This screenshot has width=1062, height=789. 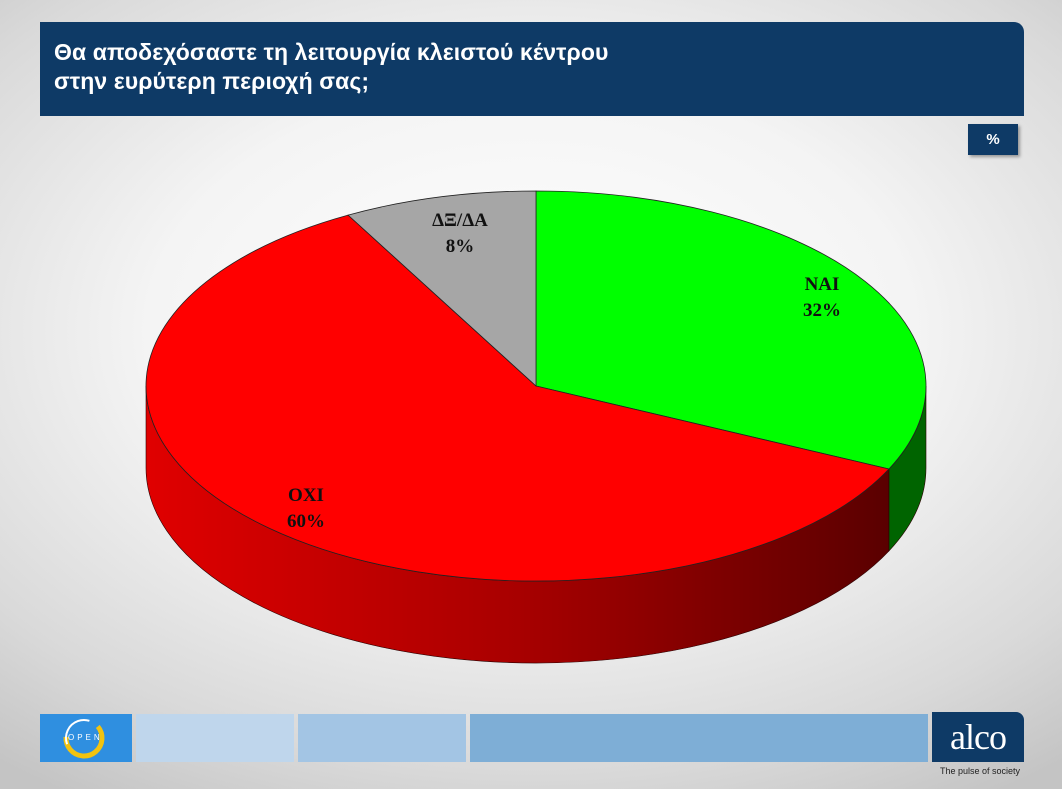 I want to click on percent-unit-badge: %, so click(x=993, y=139).